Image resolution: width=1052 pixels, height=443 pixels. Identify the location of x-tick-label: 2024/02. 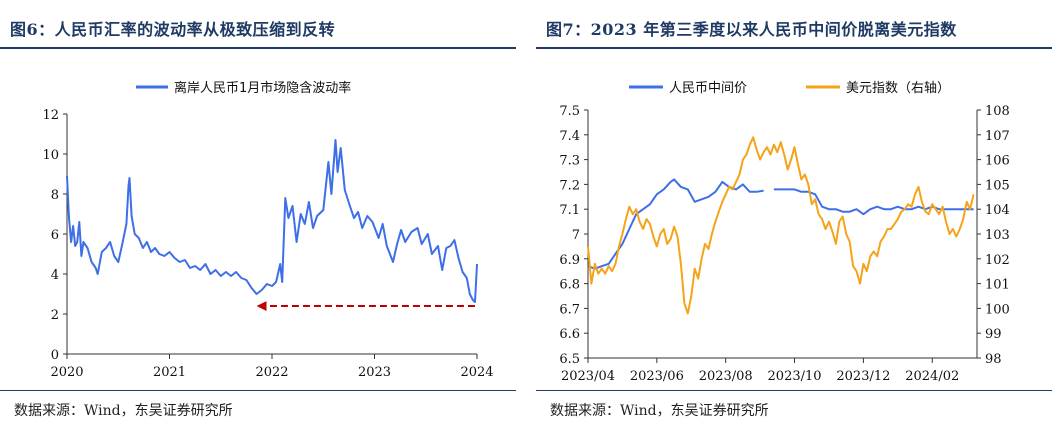
(932, 376).